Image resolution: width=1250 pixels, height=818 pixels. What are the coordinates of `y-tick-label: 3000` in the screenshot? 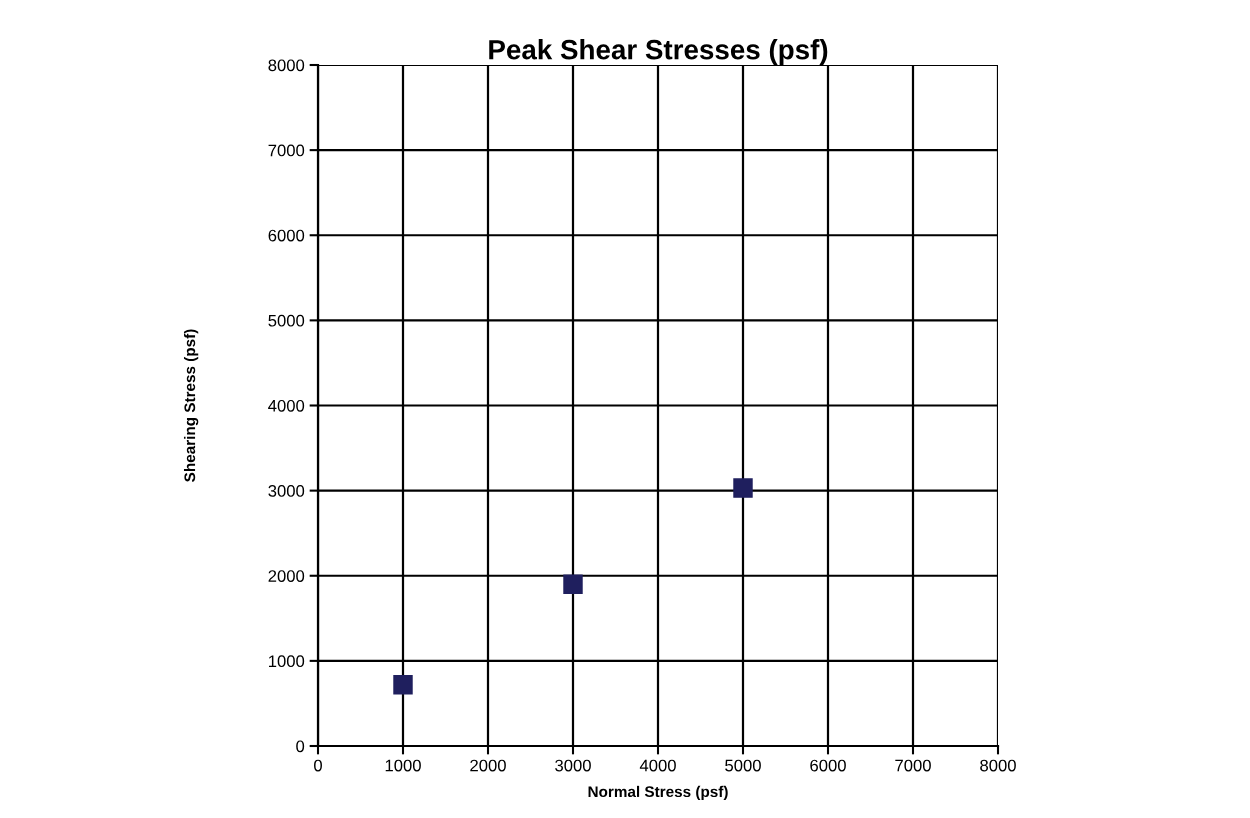 It's located at (286, 491).